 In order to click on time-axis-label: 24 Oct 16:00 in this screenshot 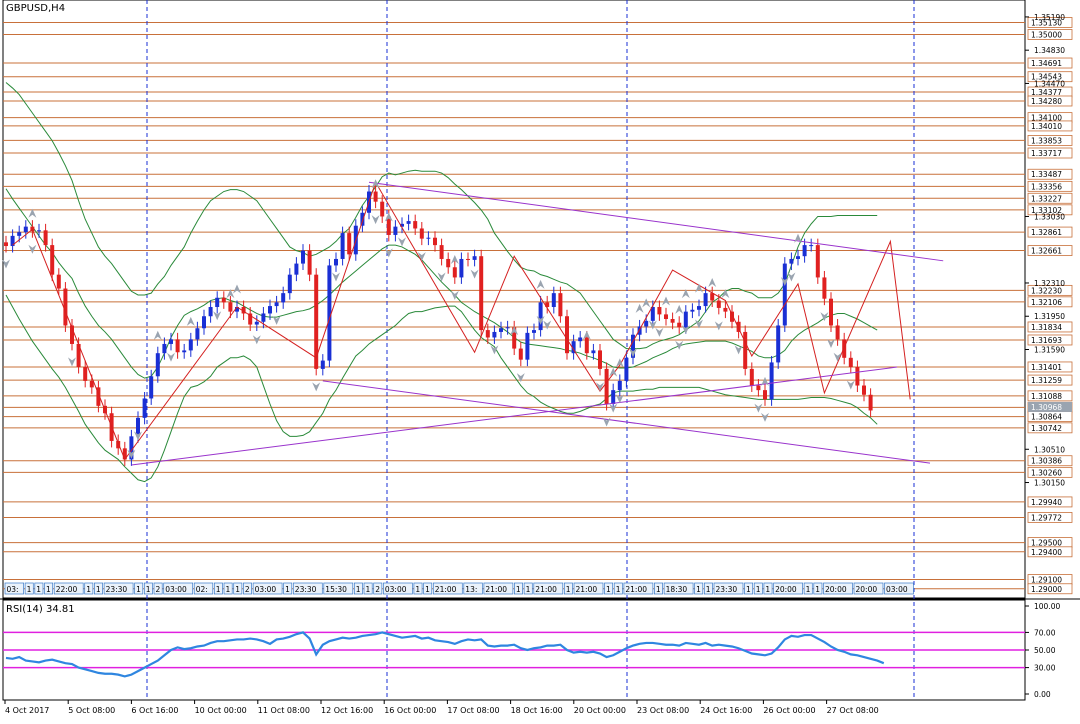, I will do `click(726, 710)`.